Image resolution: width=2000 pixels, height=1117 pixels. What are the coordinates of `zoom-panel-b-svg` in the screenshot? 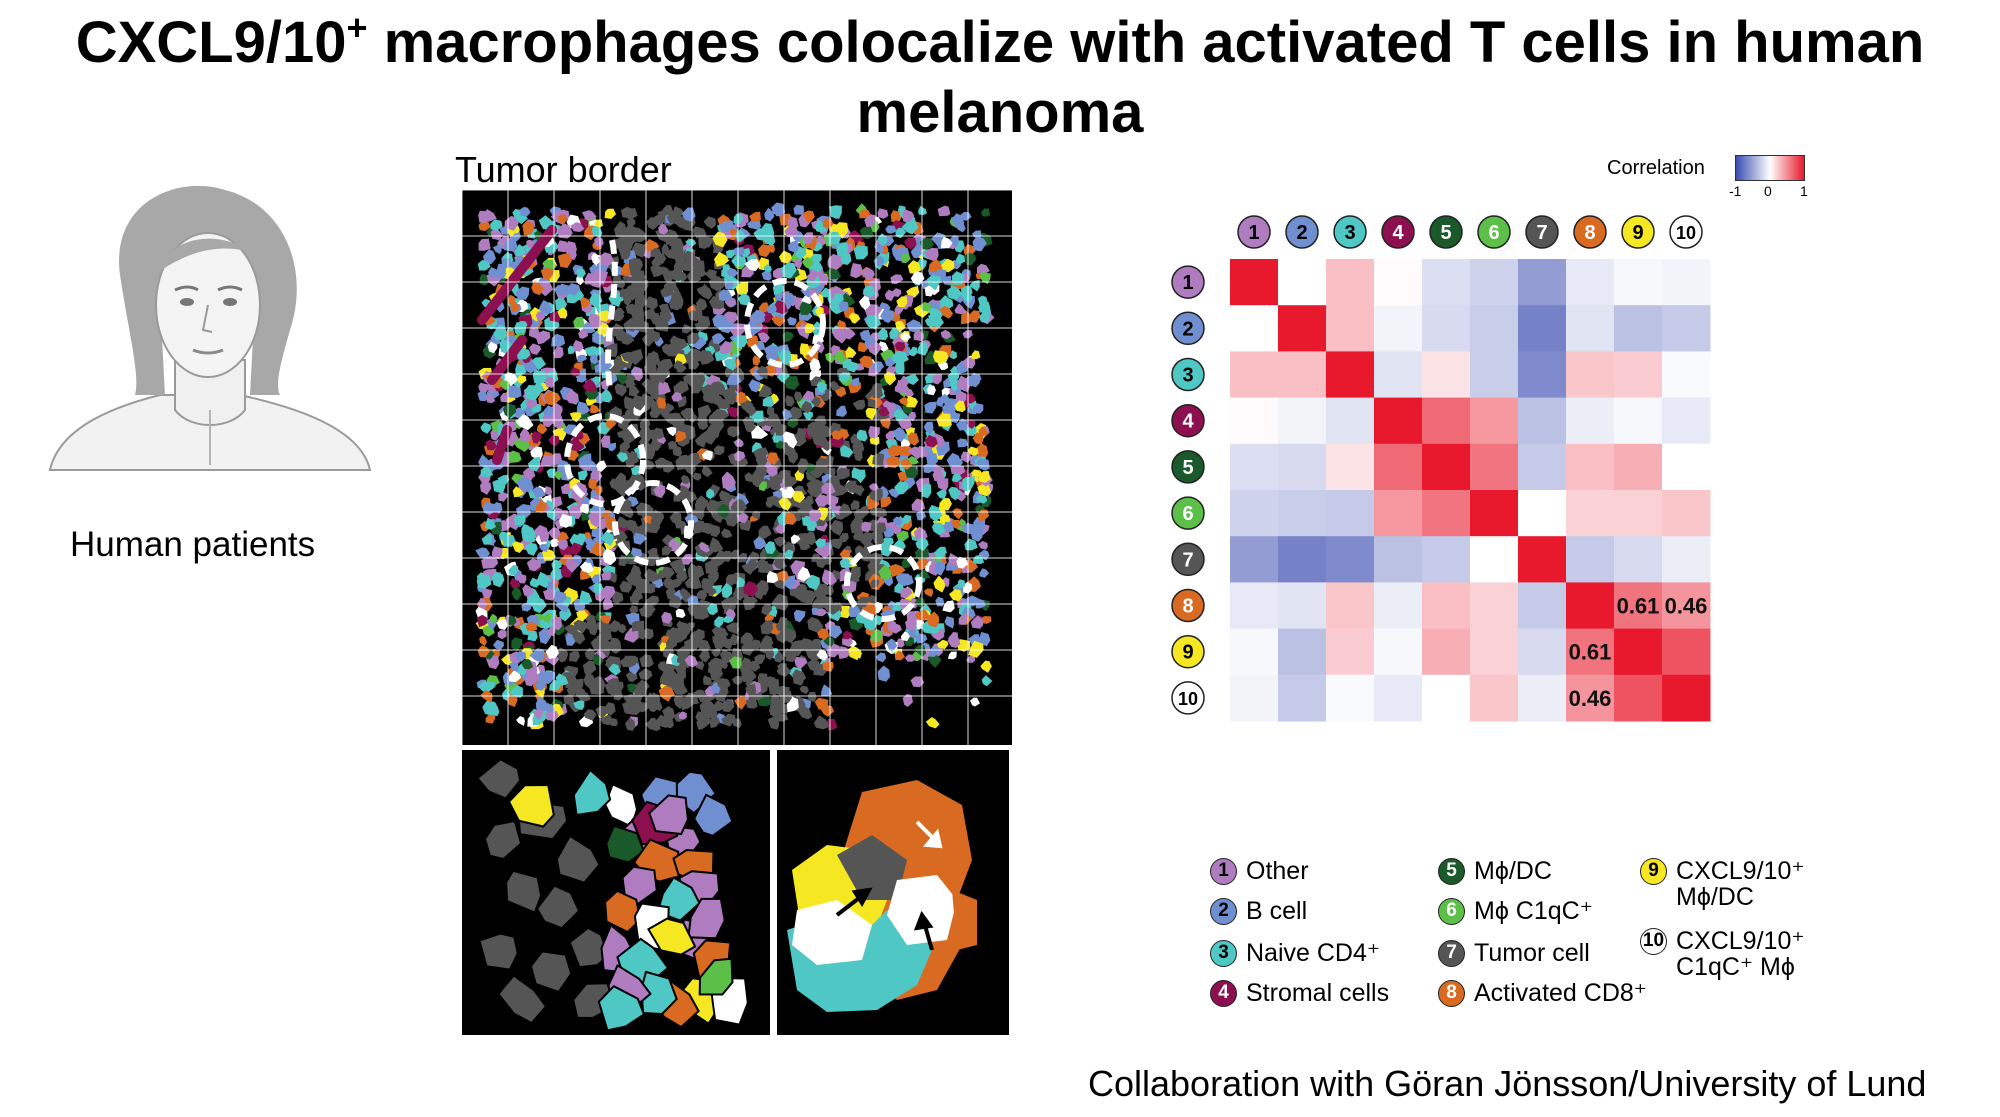 It's located at (893, 892).